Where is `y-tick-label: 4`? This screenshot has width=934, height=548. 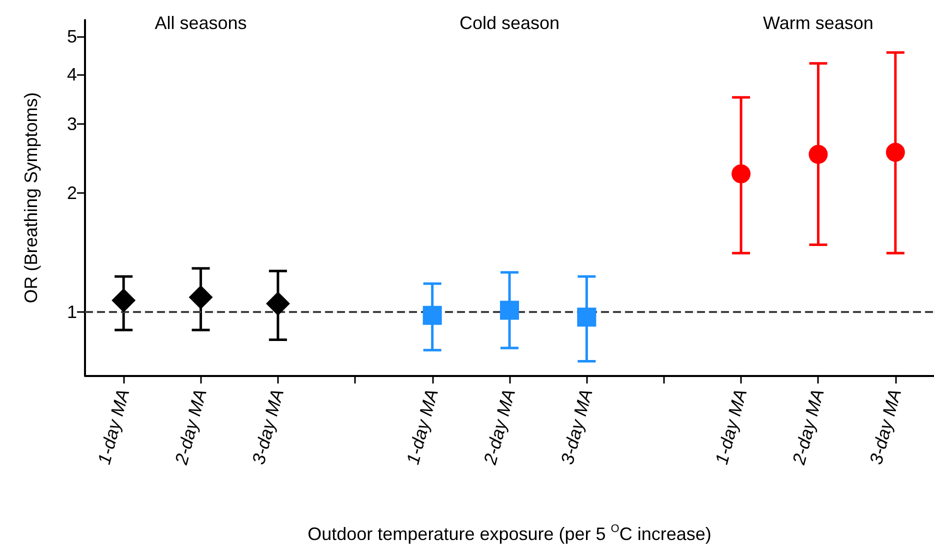 y-tick-label: 4 is located at coordinates (71, 74).